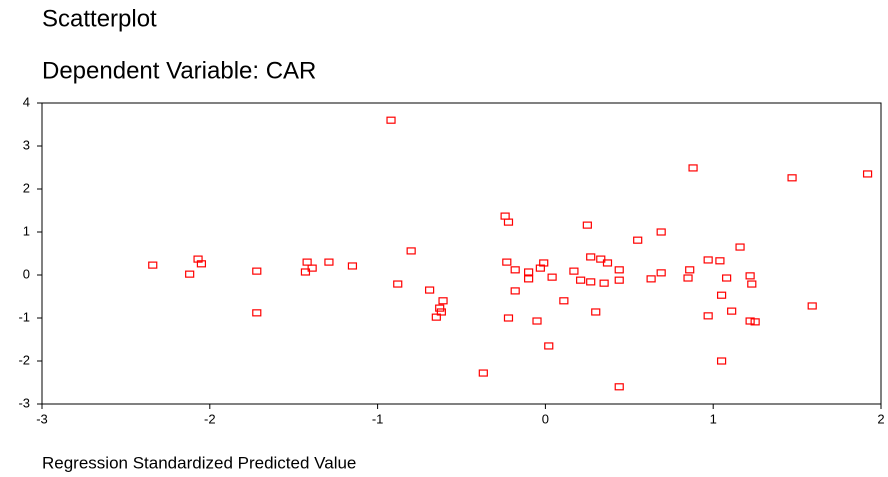 This screenshot has width=888, height=477. I want to click on y-tick-label: 1, so click(26, 230).